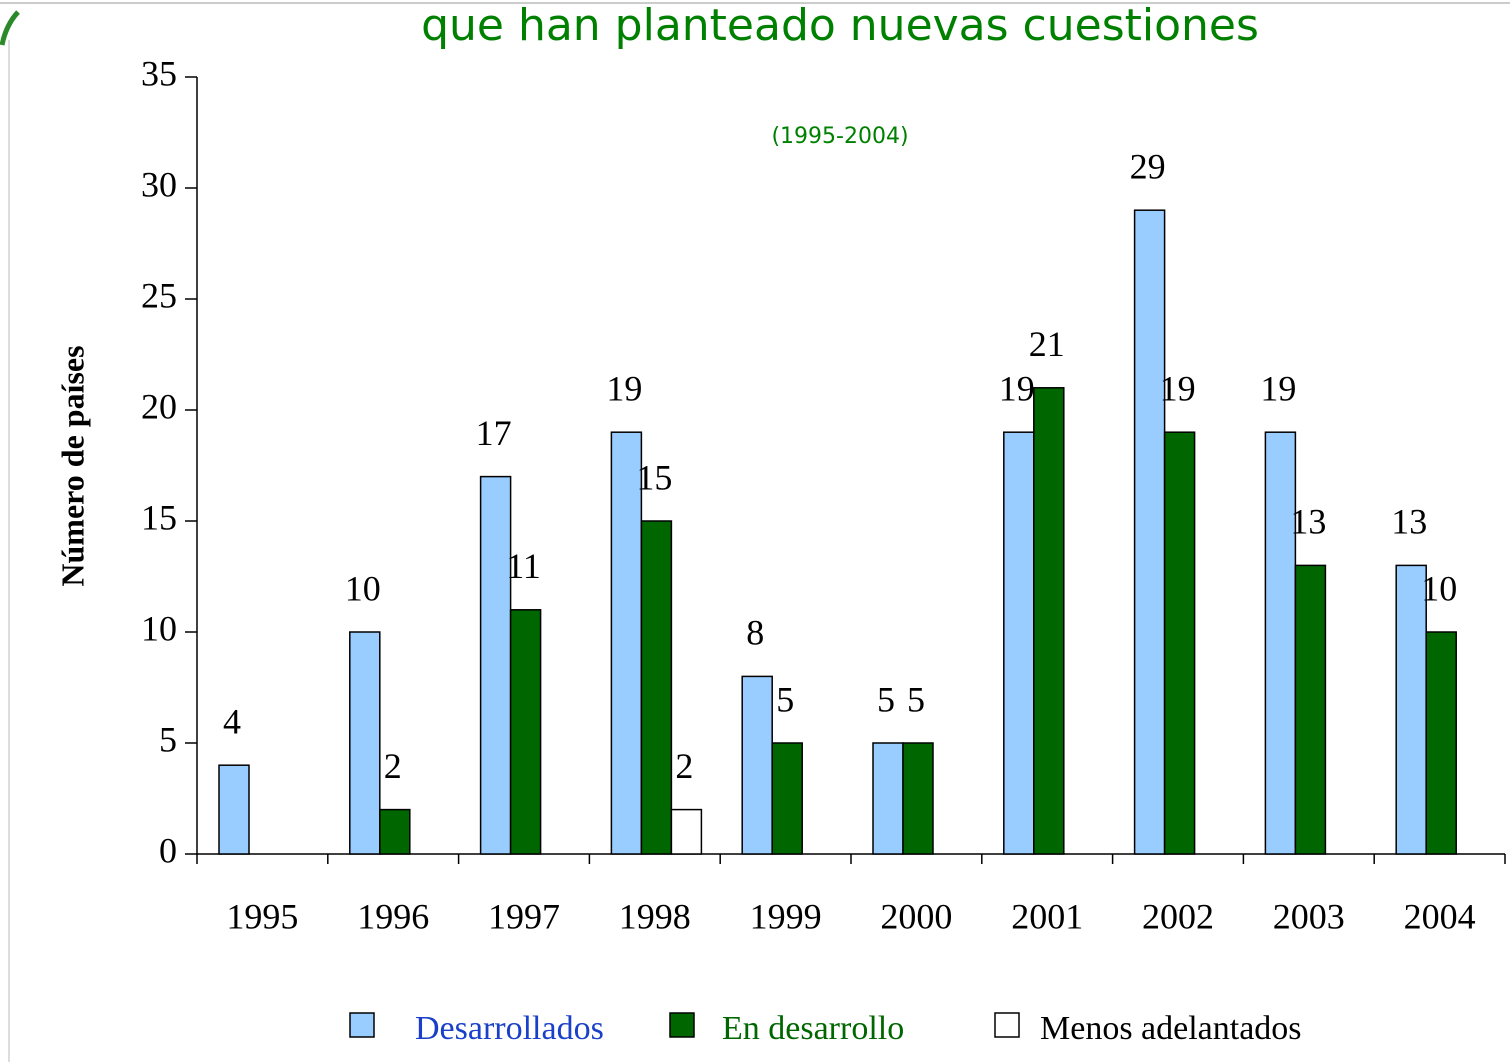 This screenshot has height=1062, width=1510. I want to click on y-tick-label: 5, so click(168, 739).